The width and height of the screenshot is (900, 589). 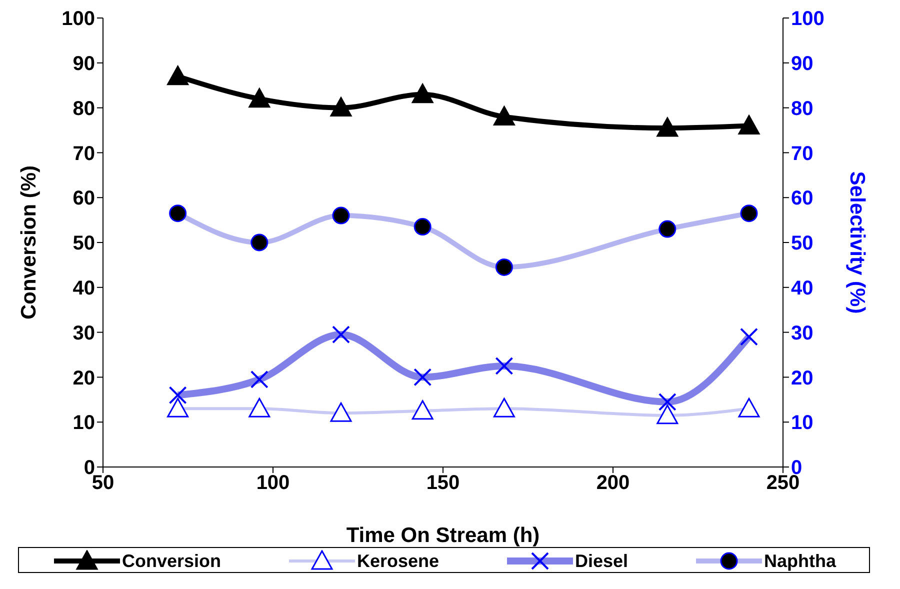 What do you see at coordinates (443, 535) in the screenshot?
I see `x-axis-title: Time On Stream (h)` at bounding box center [443, 535].